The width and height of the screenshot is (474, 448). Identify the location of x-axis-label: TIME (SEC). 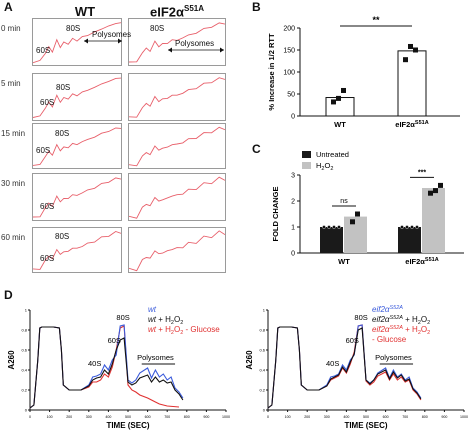
(365, 425).